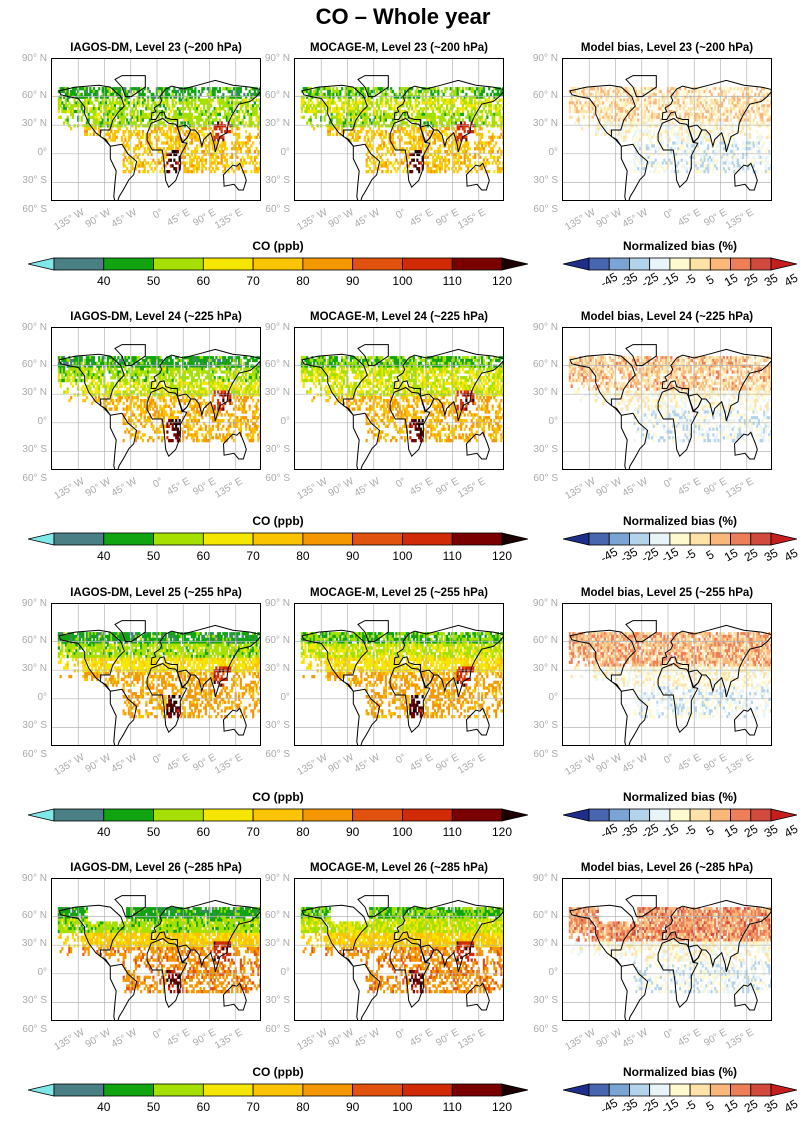 This screenshot has width=806, height=1125. Describe the element at coordinates (270, 1029) in the screenshot. I see `latitude-label: 60° S` at that location.